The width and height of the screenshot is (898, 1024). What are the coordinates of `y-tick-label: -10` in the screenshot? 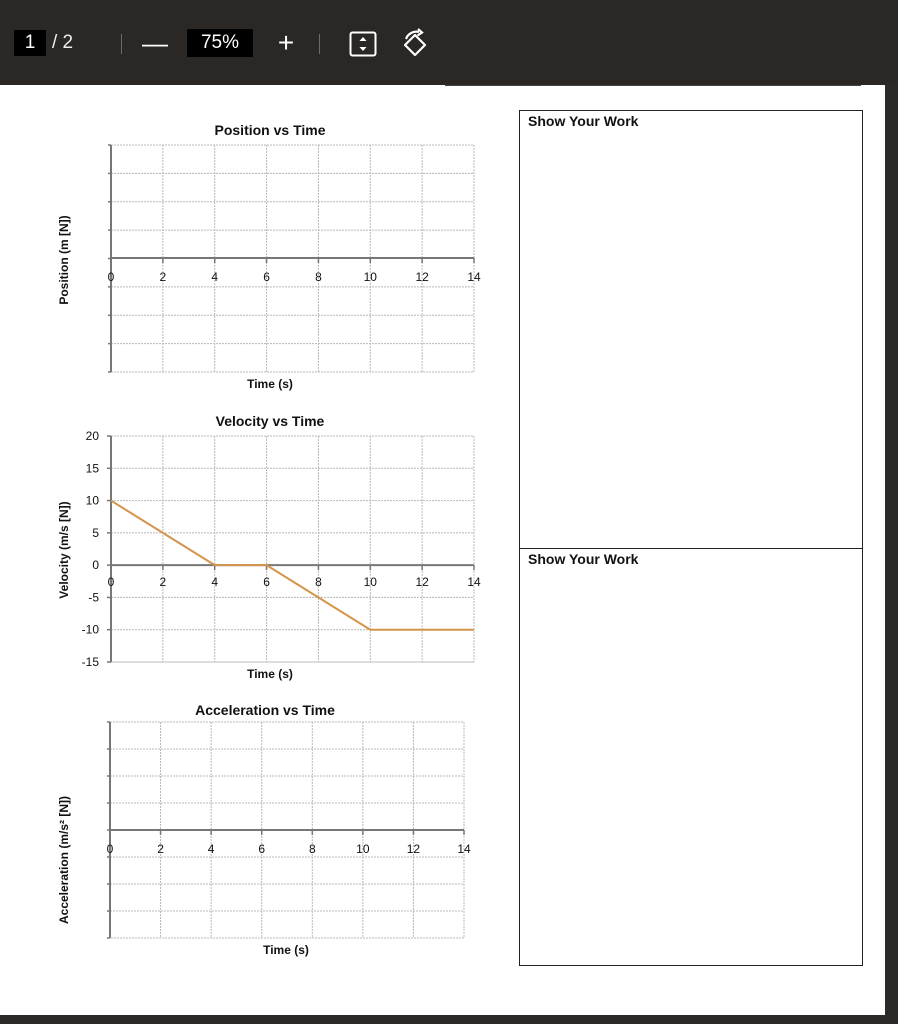 It's located at (91, 630).